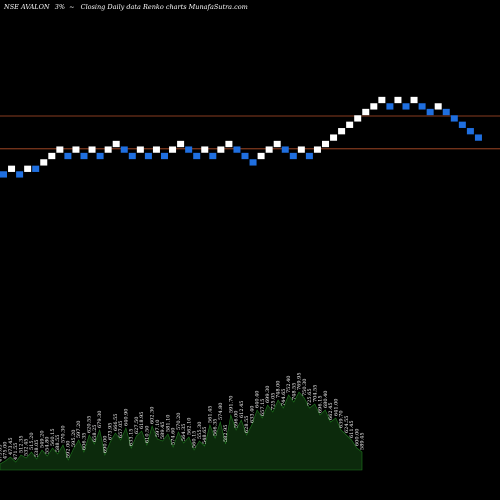  Describe the element at coordinates (294, 392) in the screenshot. I see `volume-label: 748.55` at that location.